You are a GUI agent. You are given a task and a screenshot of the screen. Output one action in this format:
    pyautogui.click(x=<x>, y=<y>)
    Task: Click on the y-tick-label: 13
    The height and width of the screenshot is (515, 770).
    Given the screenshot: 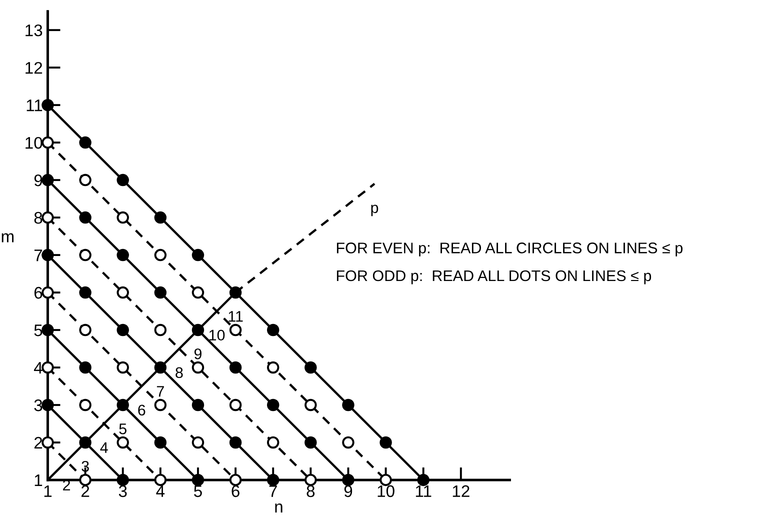 What is the action you would take?
    pyautogui.click(x=34, y=30)
    